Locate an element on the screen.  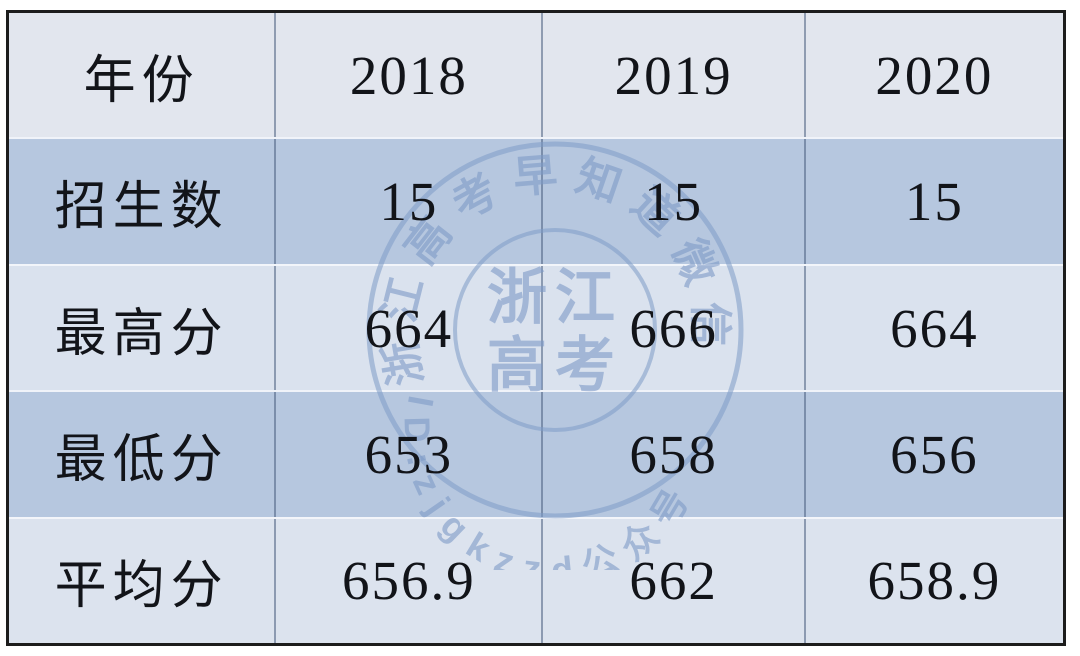
year-cell-2020: 2020 is located at coordinates (933, 75).